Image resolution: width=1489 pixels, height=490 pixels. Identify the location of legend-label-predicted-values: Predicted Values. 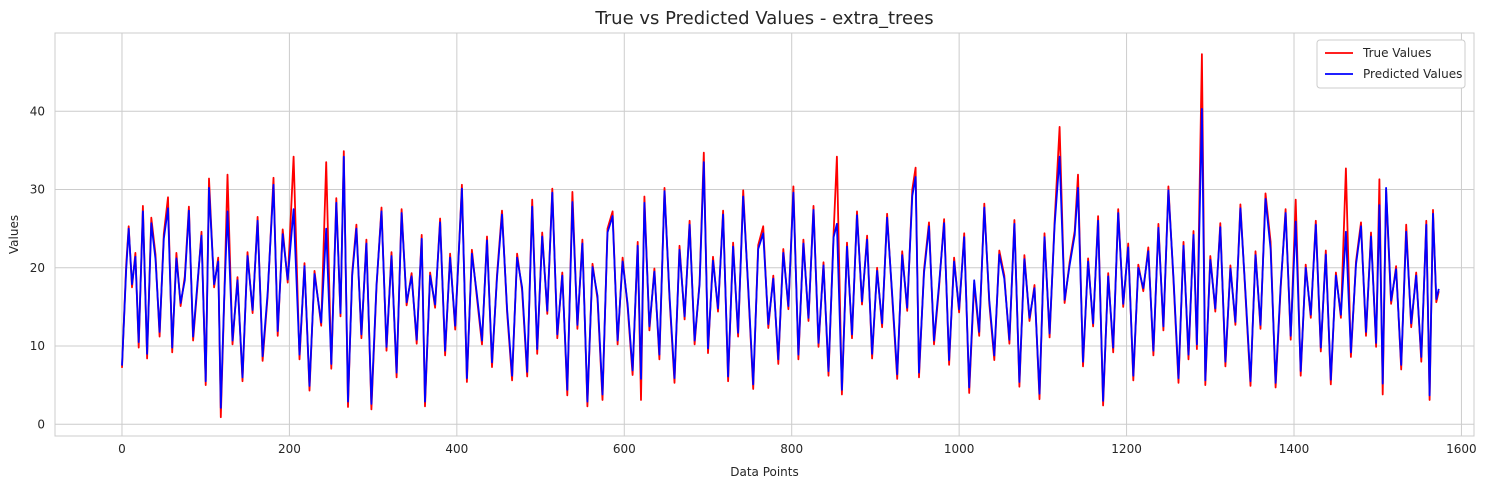
(1412, 74).